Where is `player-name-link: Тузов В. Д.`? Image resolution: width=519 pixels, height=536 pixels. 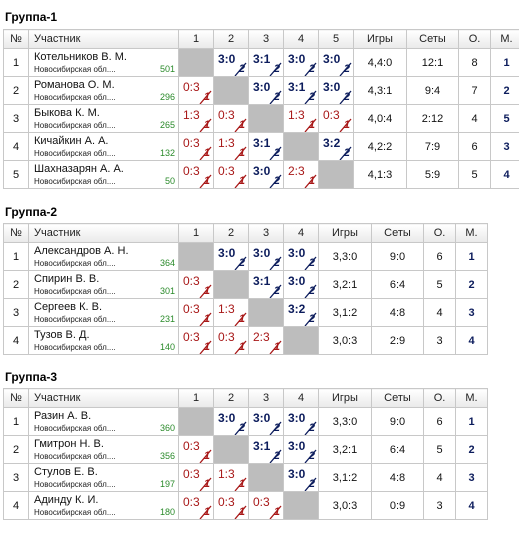
player-name-link: Тузов В. Д. is located at coordinates (62, 335).